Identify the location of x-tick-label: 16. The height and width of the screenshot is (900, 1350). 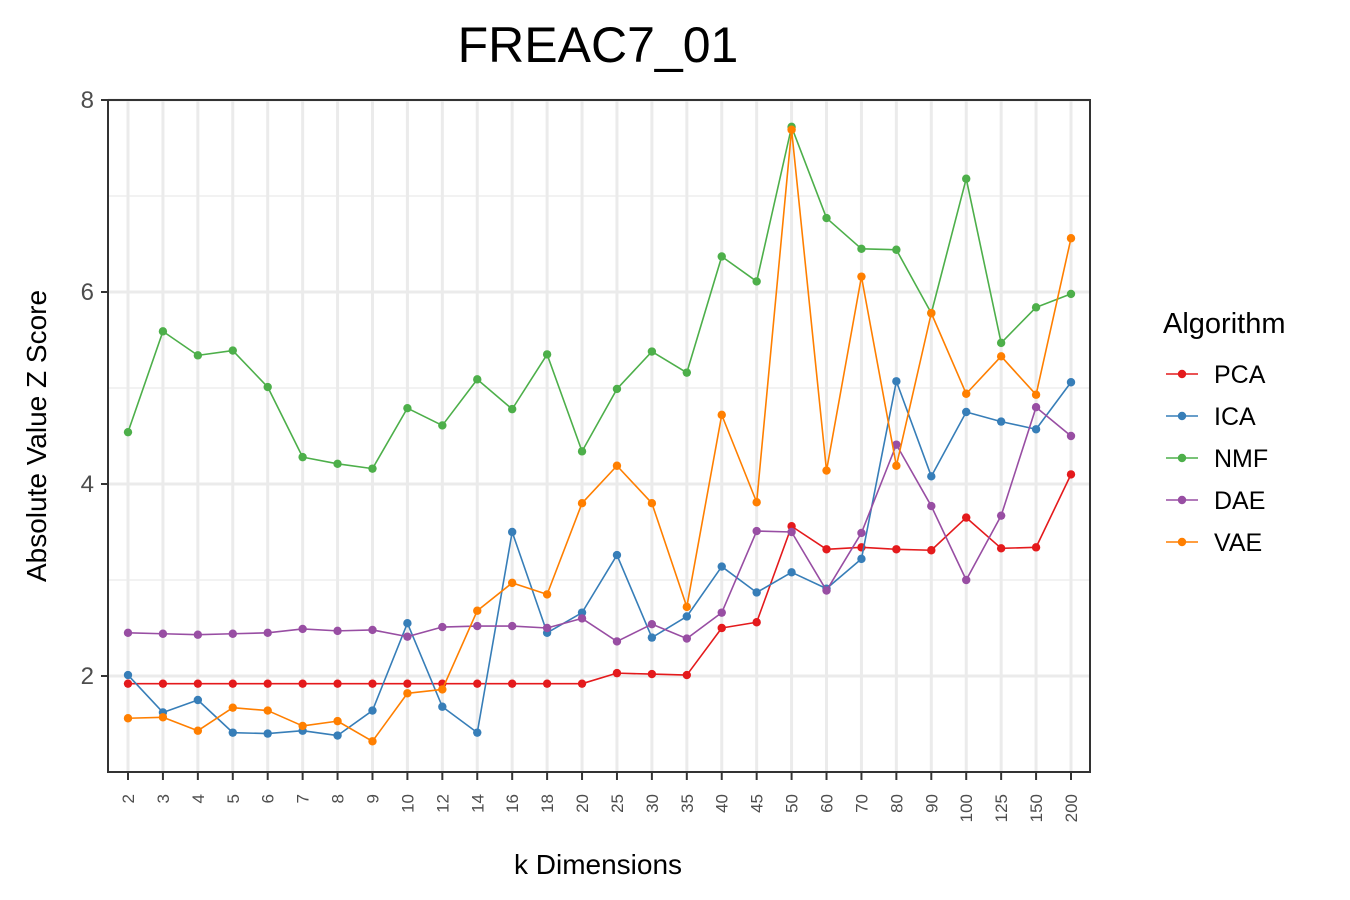
(512, 803).